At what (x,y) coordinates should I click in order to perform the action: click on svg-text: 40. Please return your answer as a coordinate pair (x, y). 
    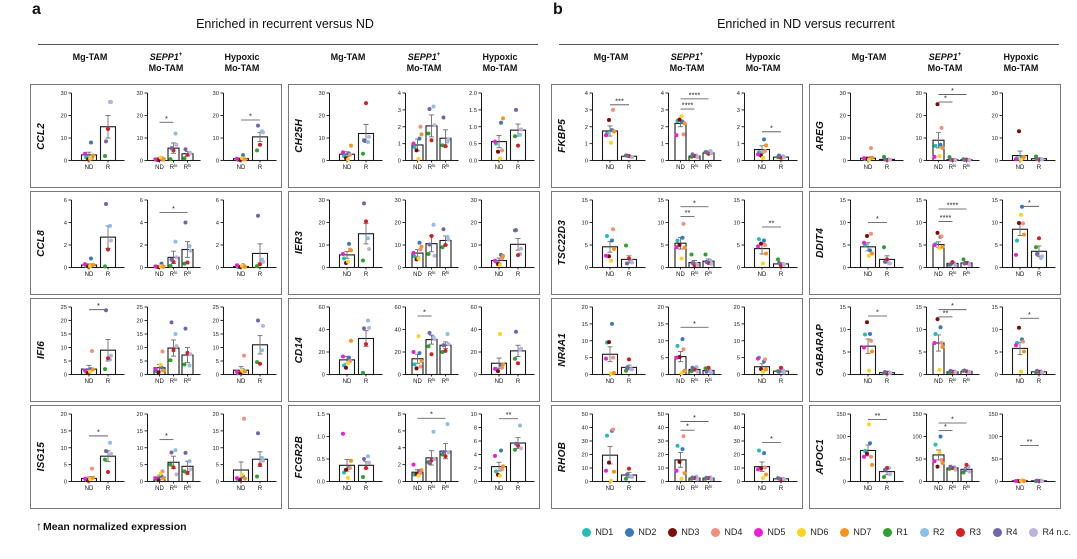
    Looking at the image, I should click on (661, 429).